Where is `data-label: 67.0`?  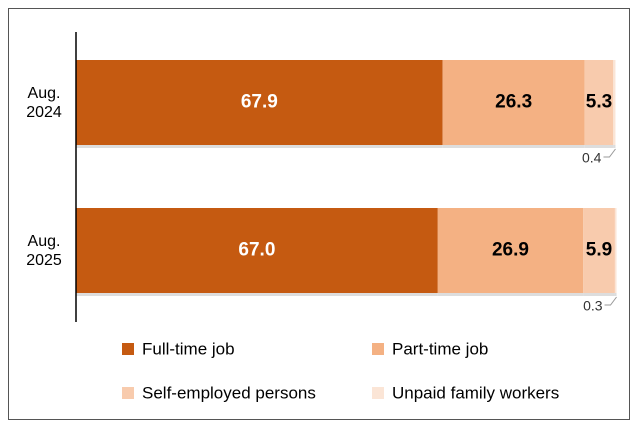
data-label: 67.0 is located at coordinates (256, 250).